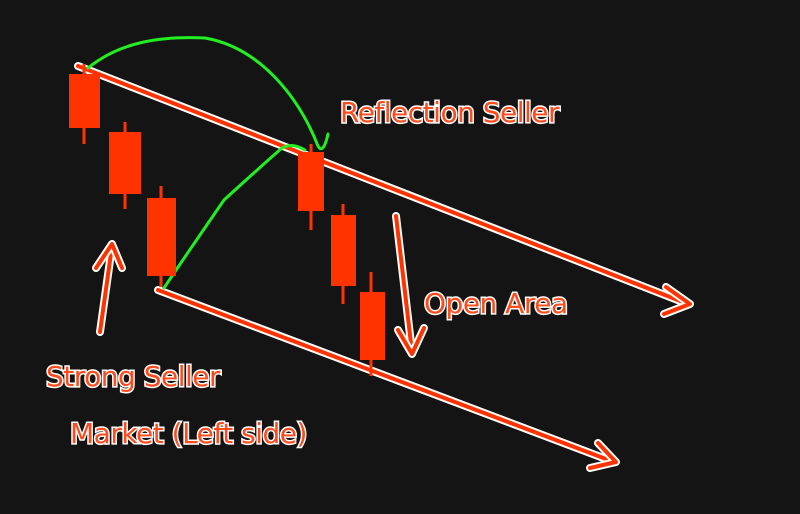 Image resolution: width=800 pixels, height=514 pixels. I want to click on green-rise-line, so click(234, 217).